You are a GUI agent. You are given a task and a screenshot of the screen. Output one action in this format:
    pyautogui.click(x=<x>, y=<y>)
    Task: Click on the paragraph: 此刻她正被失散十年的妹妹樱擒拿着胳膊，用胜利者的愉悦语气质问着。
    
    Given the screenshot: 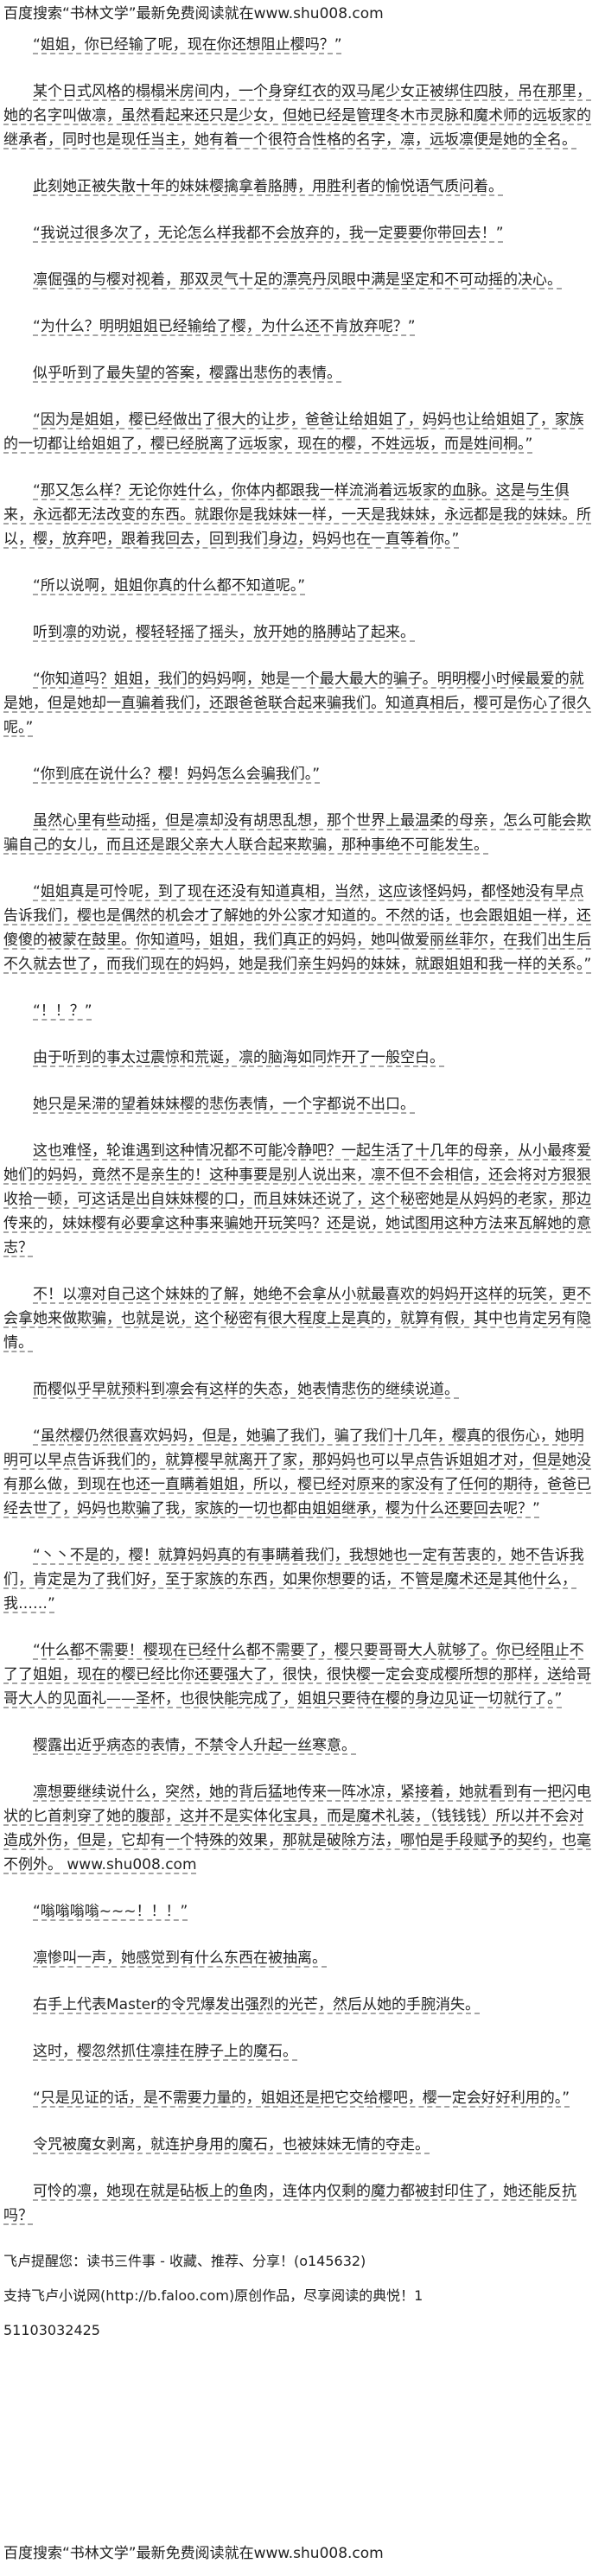 What is the action you would take?
    pyautogui.click(x=268, y=187)
    